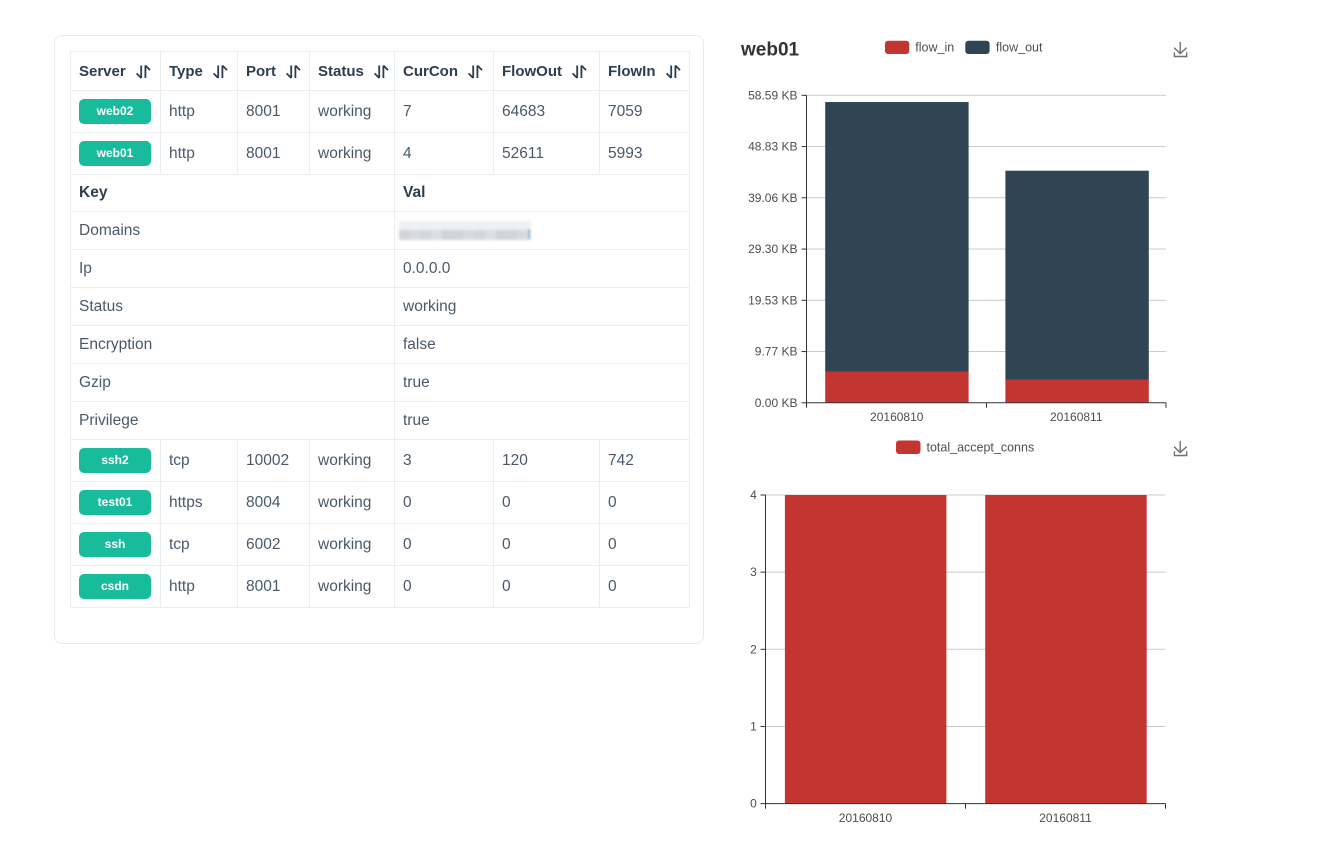 The width and height of the screenshot is (1339, 860). Describe the element at coordinates (753, 495) in the screenshot. I see `svg-text: 4` at that location.